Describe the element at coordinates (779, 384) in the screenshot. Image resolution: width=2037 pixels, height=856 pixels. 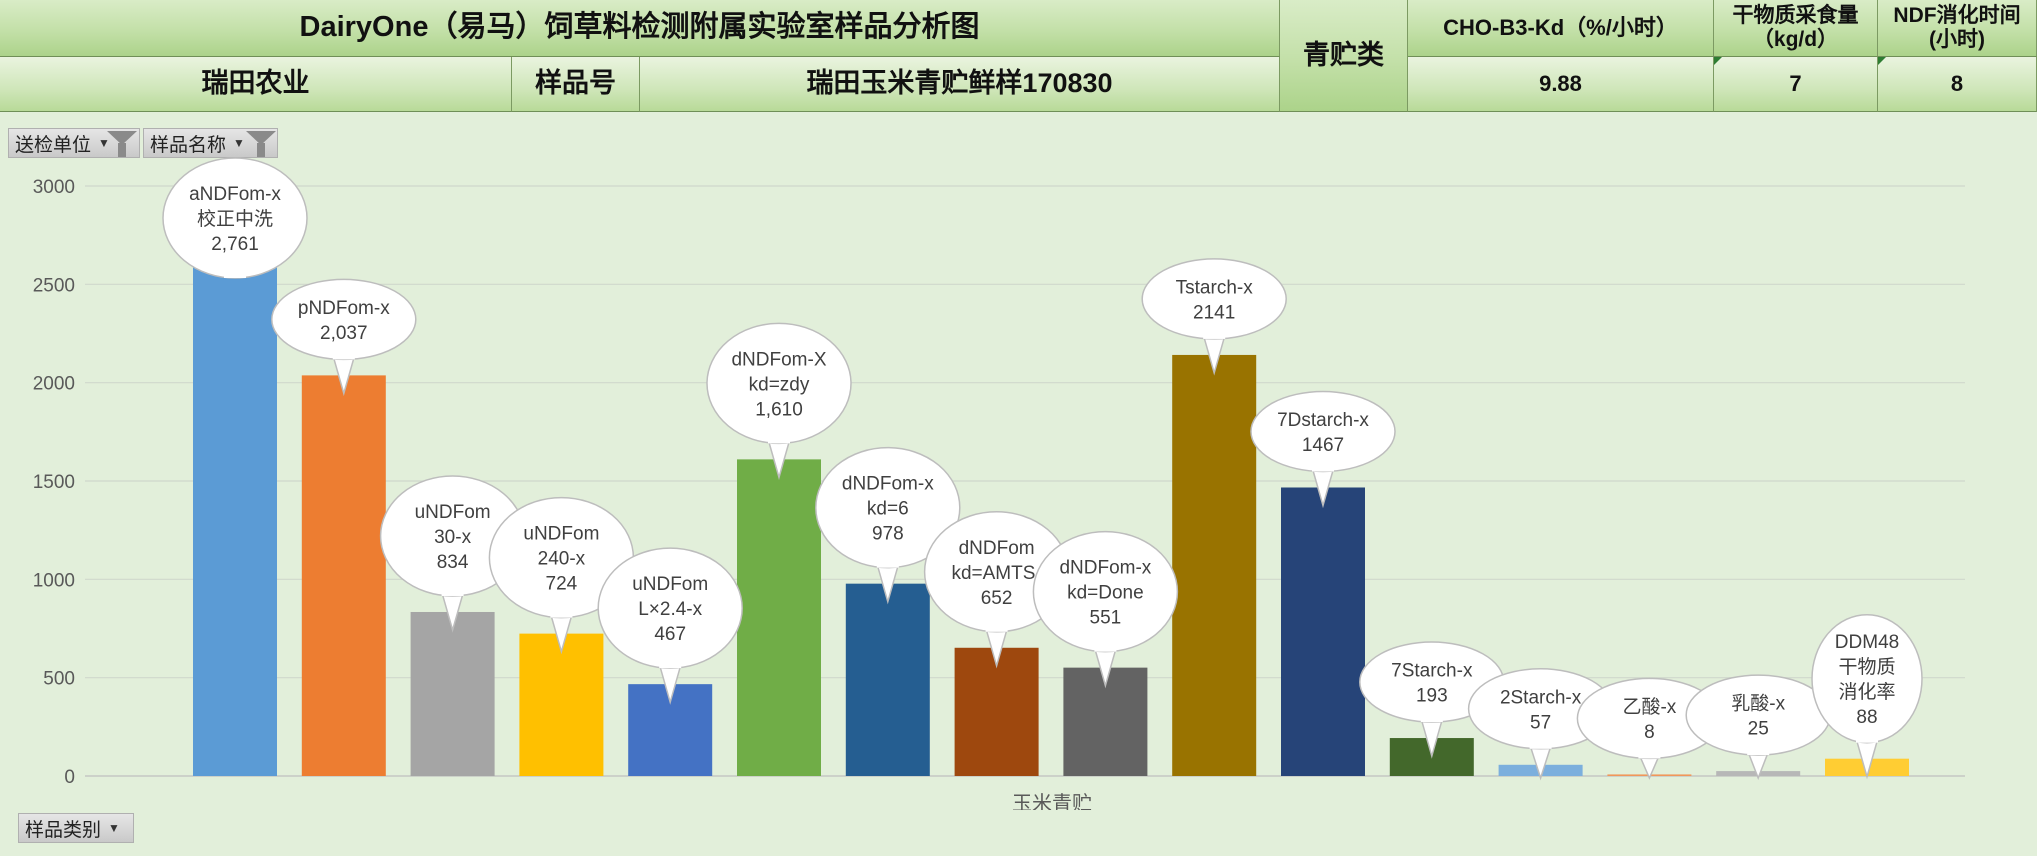
I see `data-label-text: kd=zdy` at that location.